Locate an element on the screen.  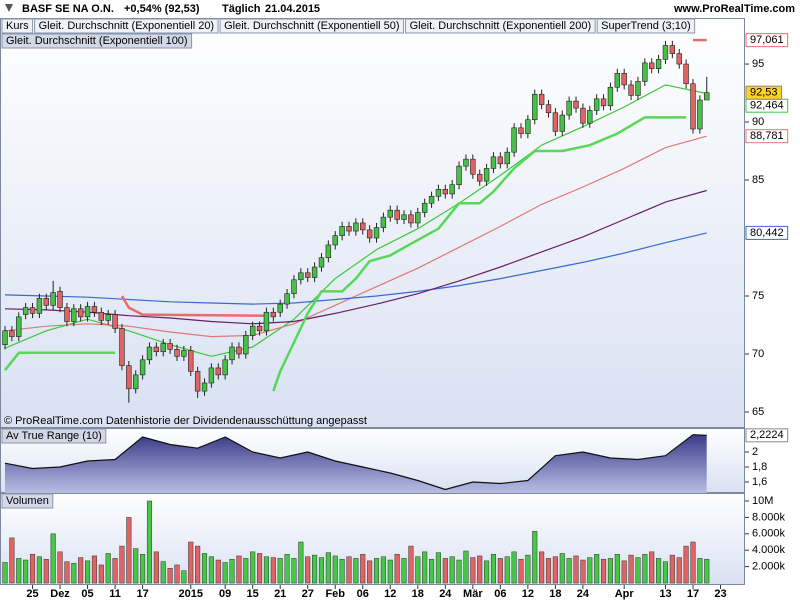
legend-entry: Kurs is located at coordinates (17, 26).